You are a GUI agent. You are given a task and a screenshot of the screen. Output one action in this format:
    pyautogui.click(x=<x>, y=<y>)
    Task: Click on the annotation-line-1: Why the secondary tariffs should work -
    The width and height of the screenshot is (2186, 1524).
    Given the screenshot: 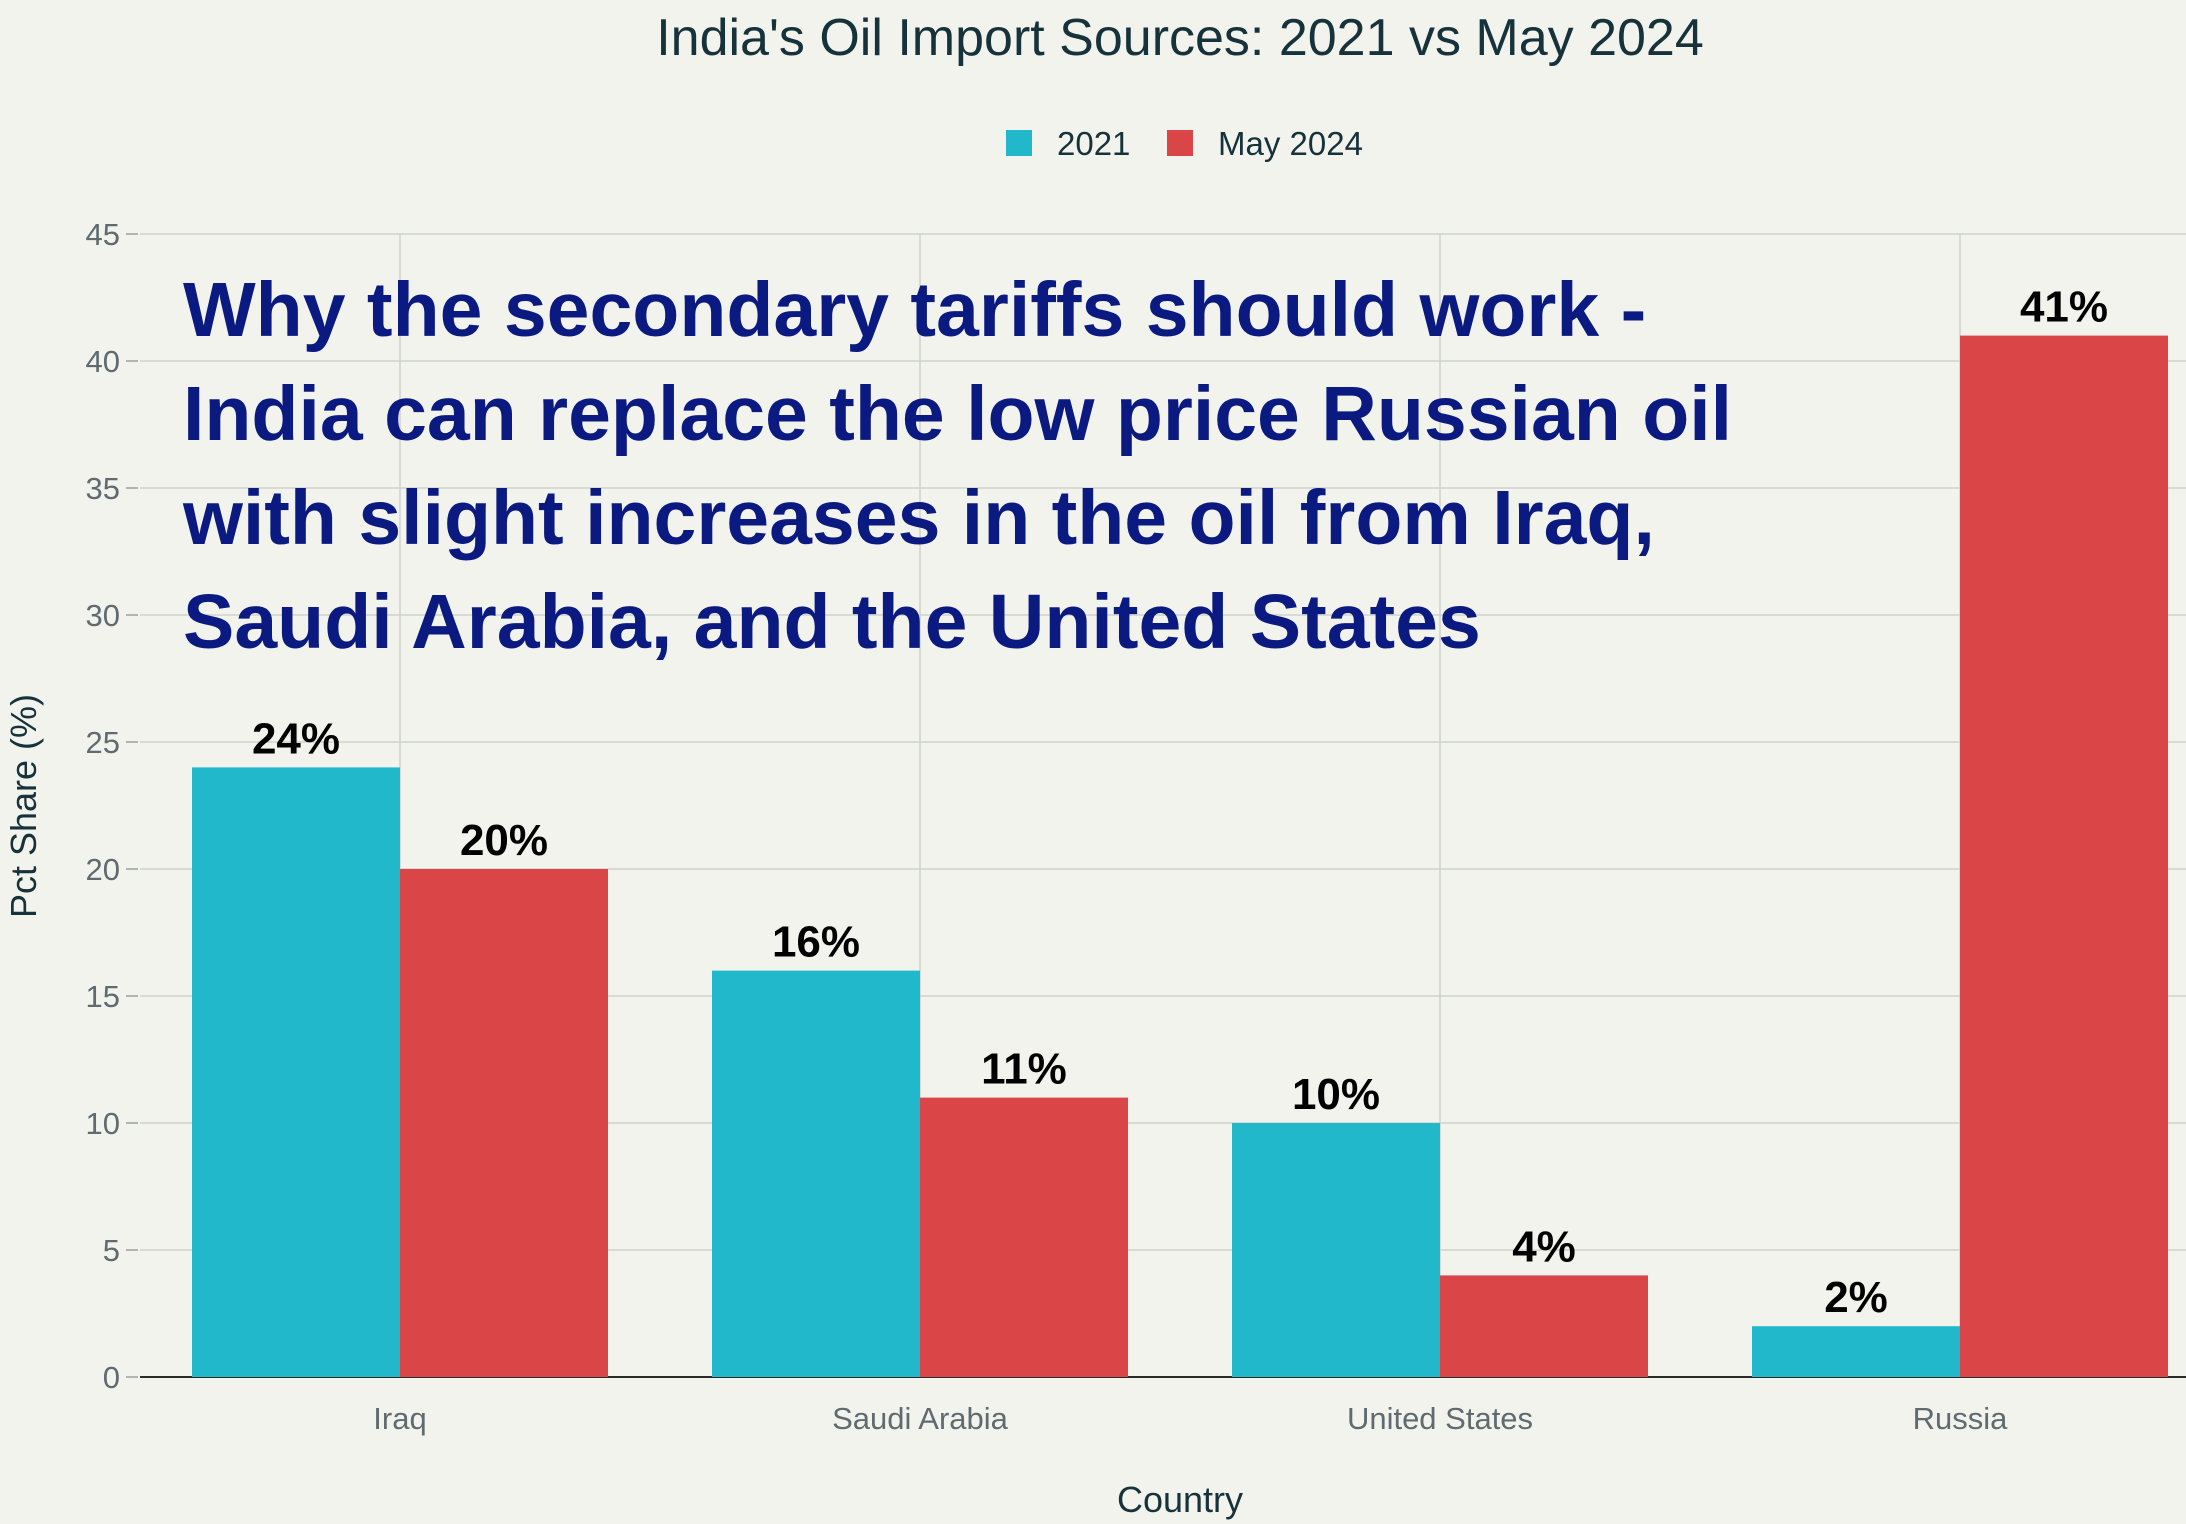 What is the action you would take?
    pyautogui.click(x=914, y=310)
    